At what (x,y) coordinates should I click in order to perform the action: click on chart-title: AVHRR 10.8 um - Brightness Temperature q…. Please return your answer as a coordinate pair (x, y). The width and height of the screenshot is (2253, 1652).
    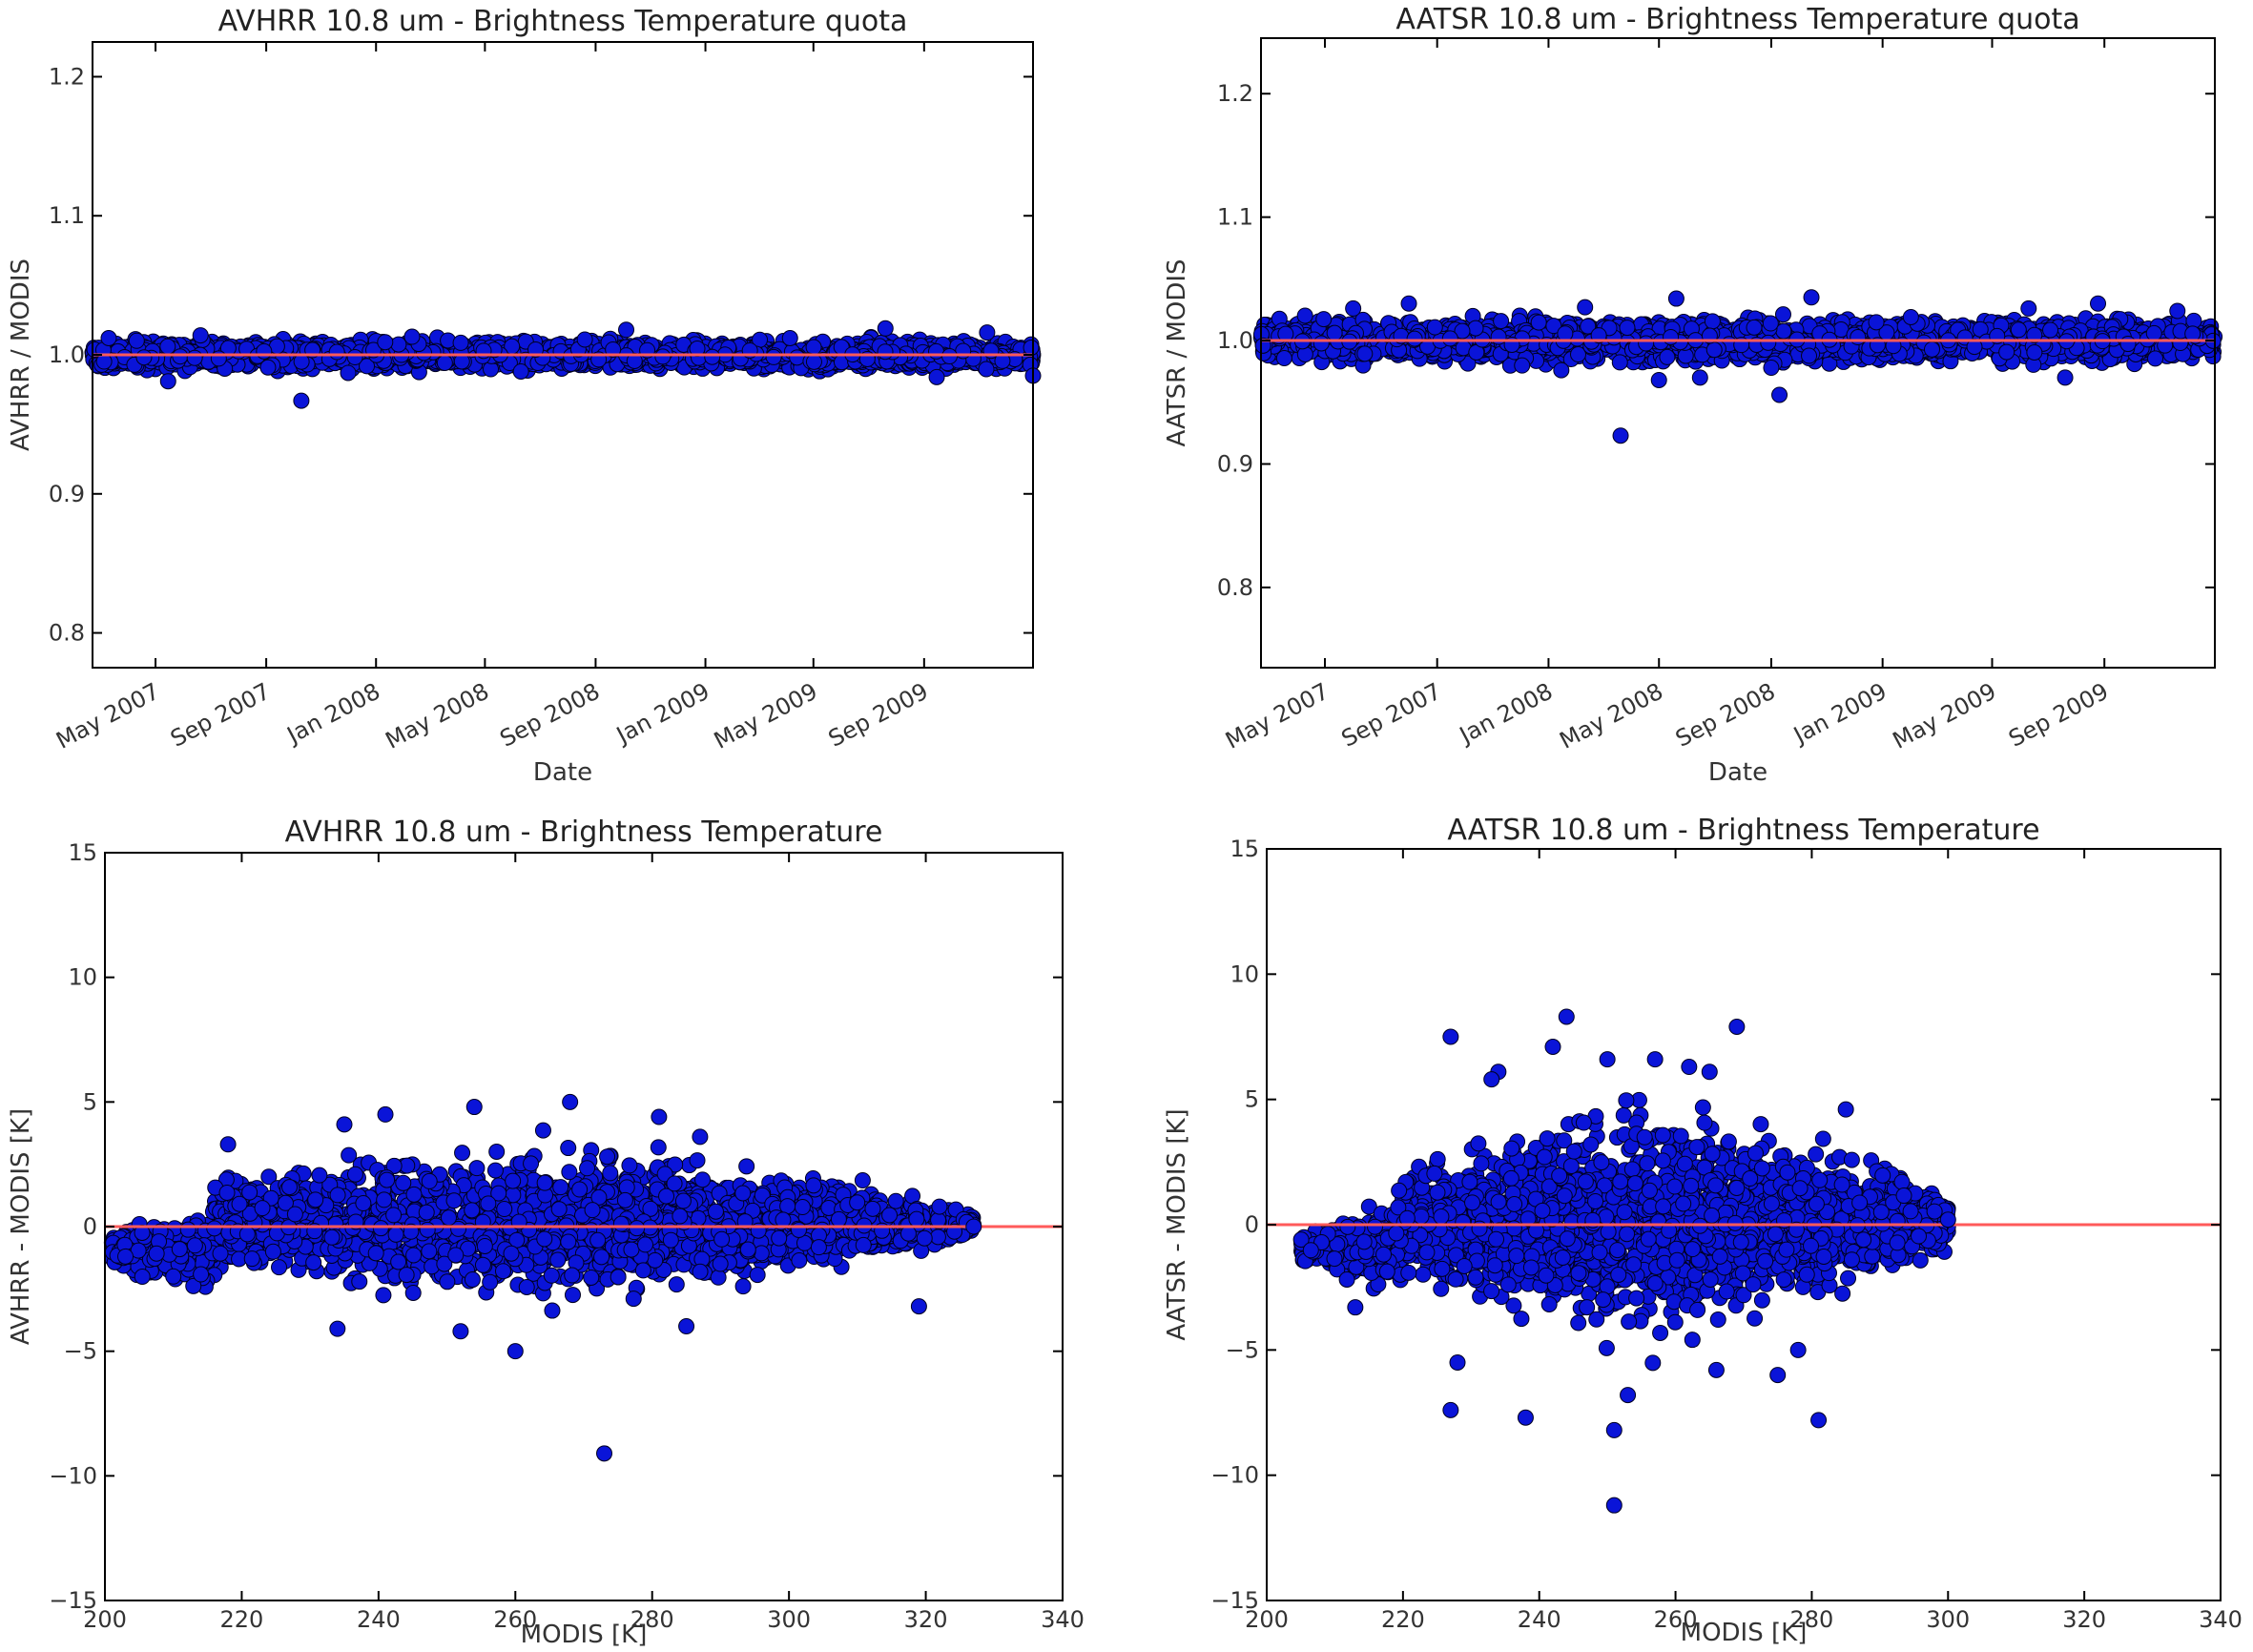
    Looking at the image, I should click on (563, 21).